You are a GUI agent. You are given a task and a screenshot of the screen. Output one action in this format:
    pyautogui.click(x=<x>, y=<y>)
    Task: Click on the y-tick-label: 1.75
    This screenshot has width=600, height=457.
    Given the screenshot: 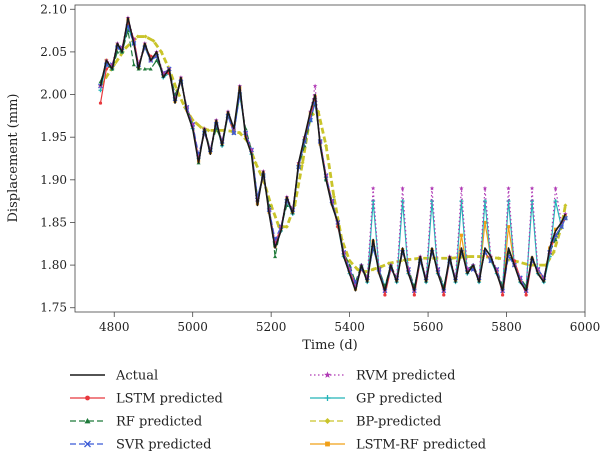 What is the action you would take?
    pyautogui.click(x=53, y=308)
    